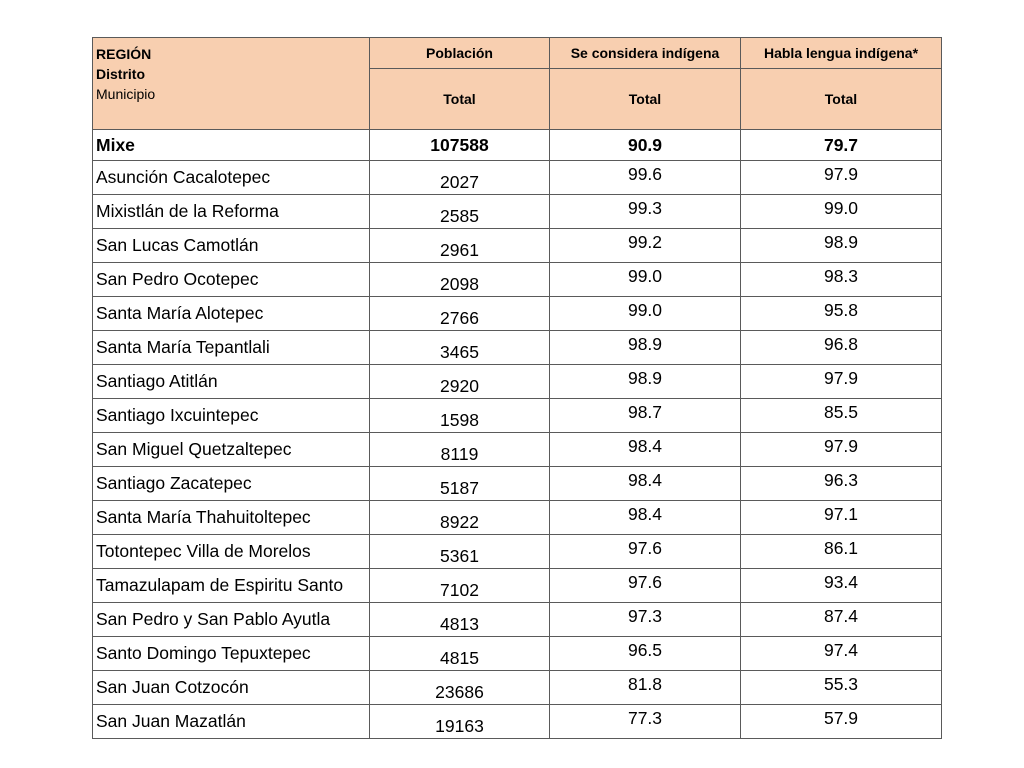  What do you see at coordinates (459, 619) in the screenshot?
I see `poblacion-value: 4813` at bounding box center [459, 619].